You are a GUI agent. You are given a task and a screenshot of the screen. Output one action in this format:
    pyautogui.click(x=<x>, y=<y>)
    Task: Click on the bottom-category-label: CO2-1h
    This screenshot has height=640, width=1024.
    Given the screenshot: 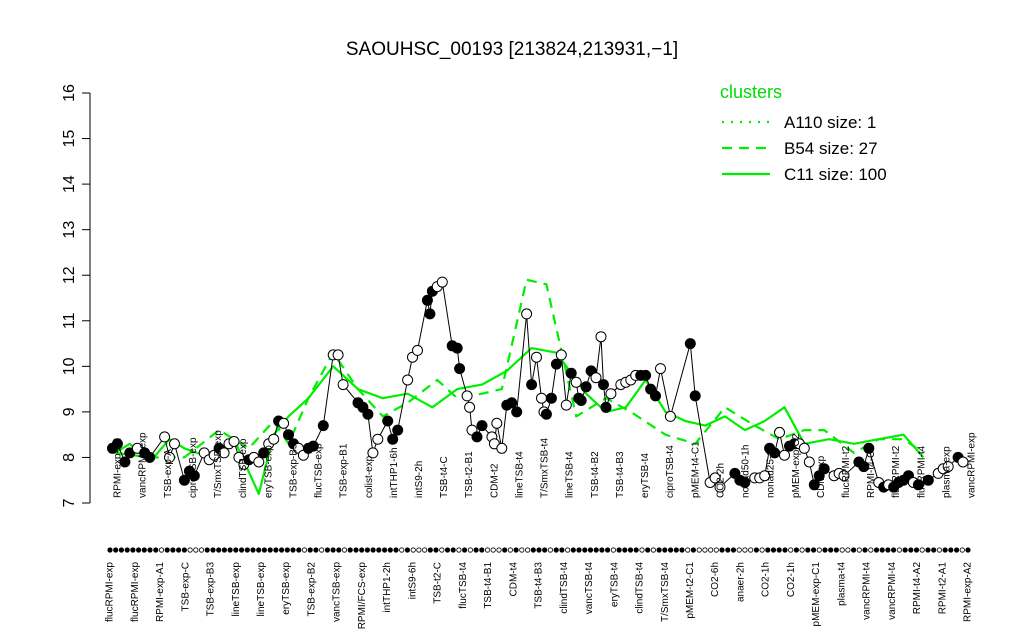 What is the action you would take?
    pyautogui.click(x=791, y=579)
    